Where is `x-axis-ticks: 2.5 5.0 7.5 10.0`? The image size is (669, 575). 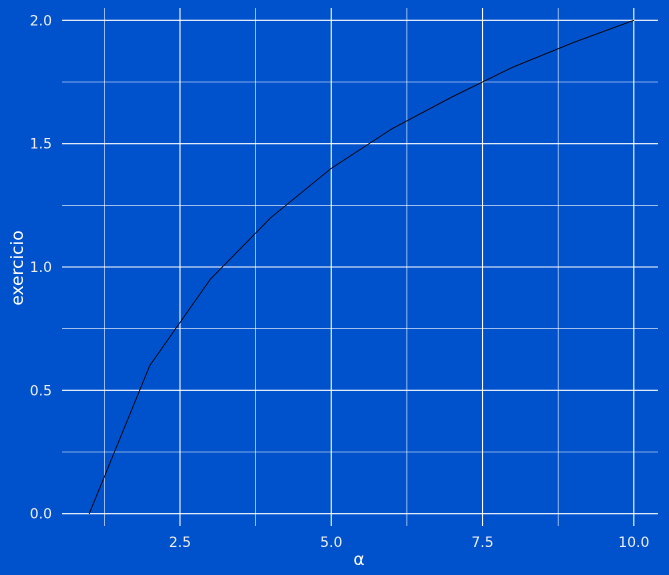 x-axis-ticks: 2.5 5.0 7.5 10.0 is located at coordinates (409, 543).